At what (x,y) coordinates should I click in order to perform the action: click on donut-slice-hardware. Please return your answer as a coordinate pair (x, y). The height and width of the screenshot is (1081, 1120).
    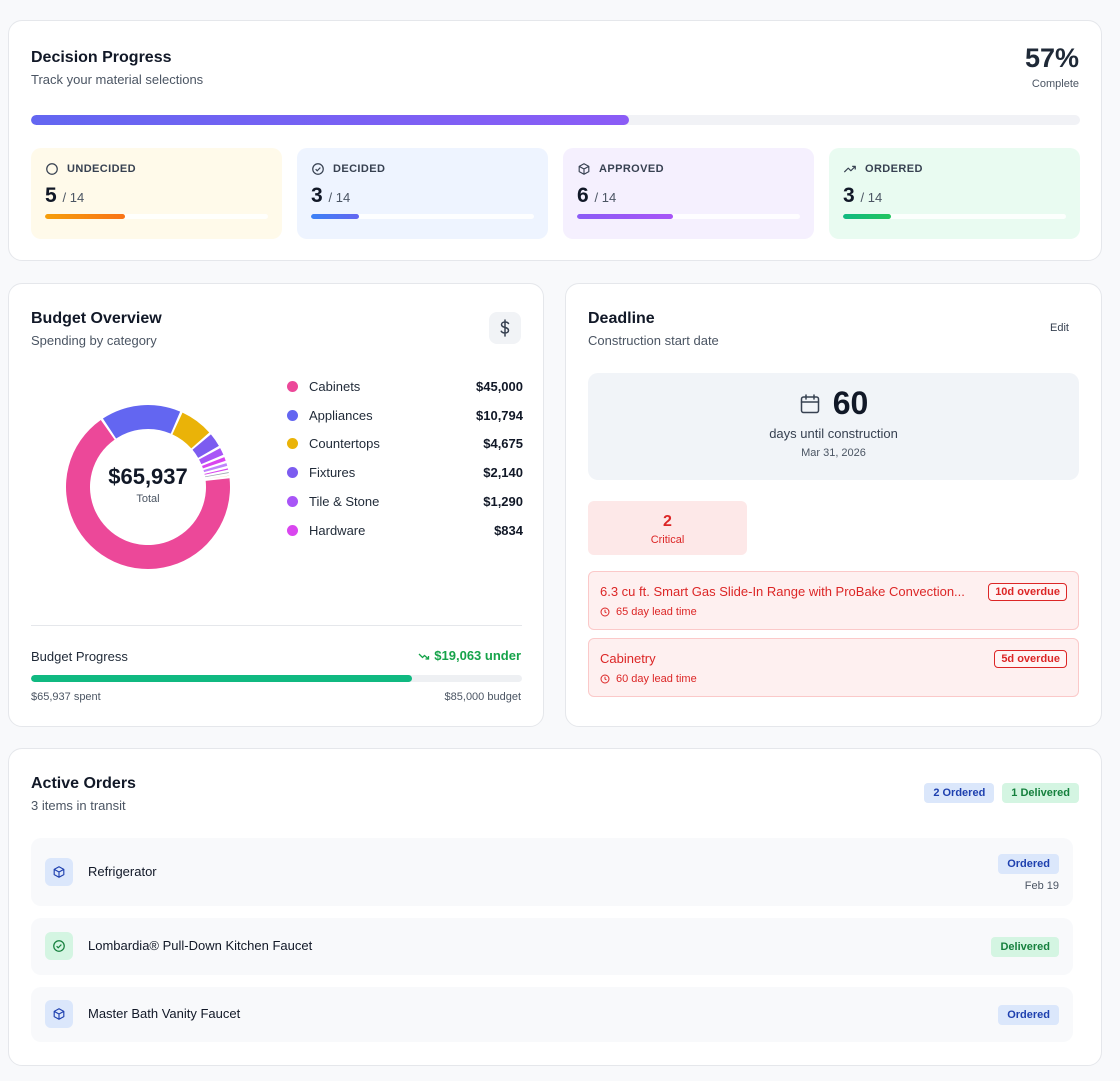
    Looking at the image, I should click on (214, 463).